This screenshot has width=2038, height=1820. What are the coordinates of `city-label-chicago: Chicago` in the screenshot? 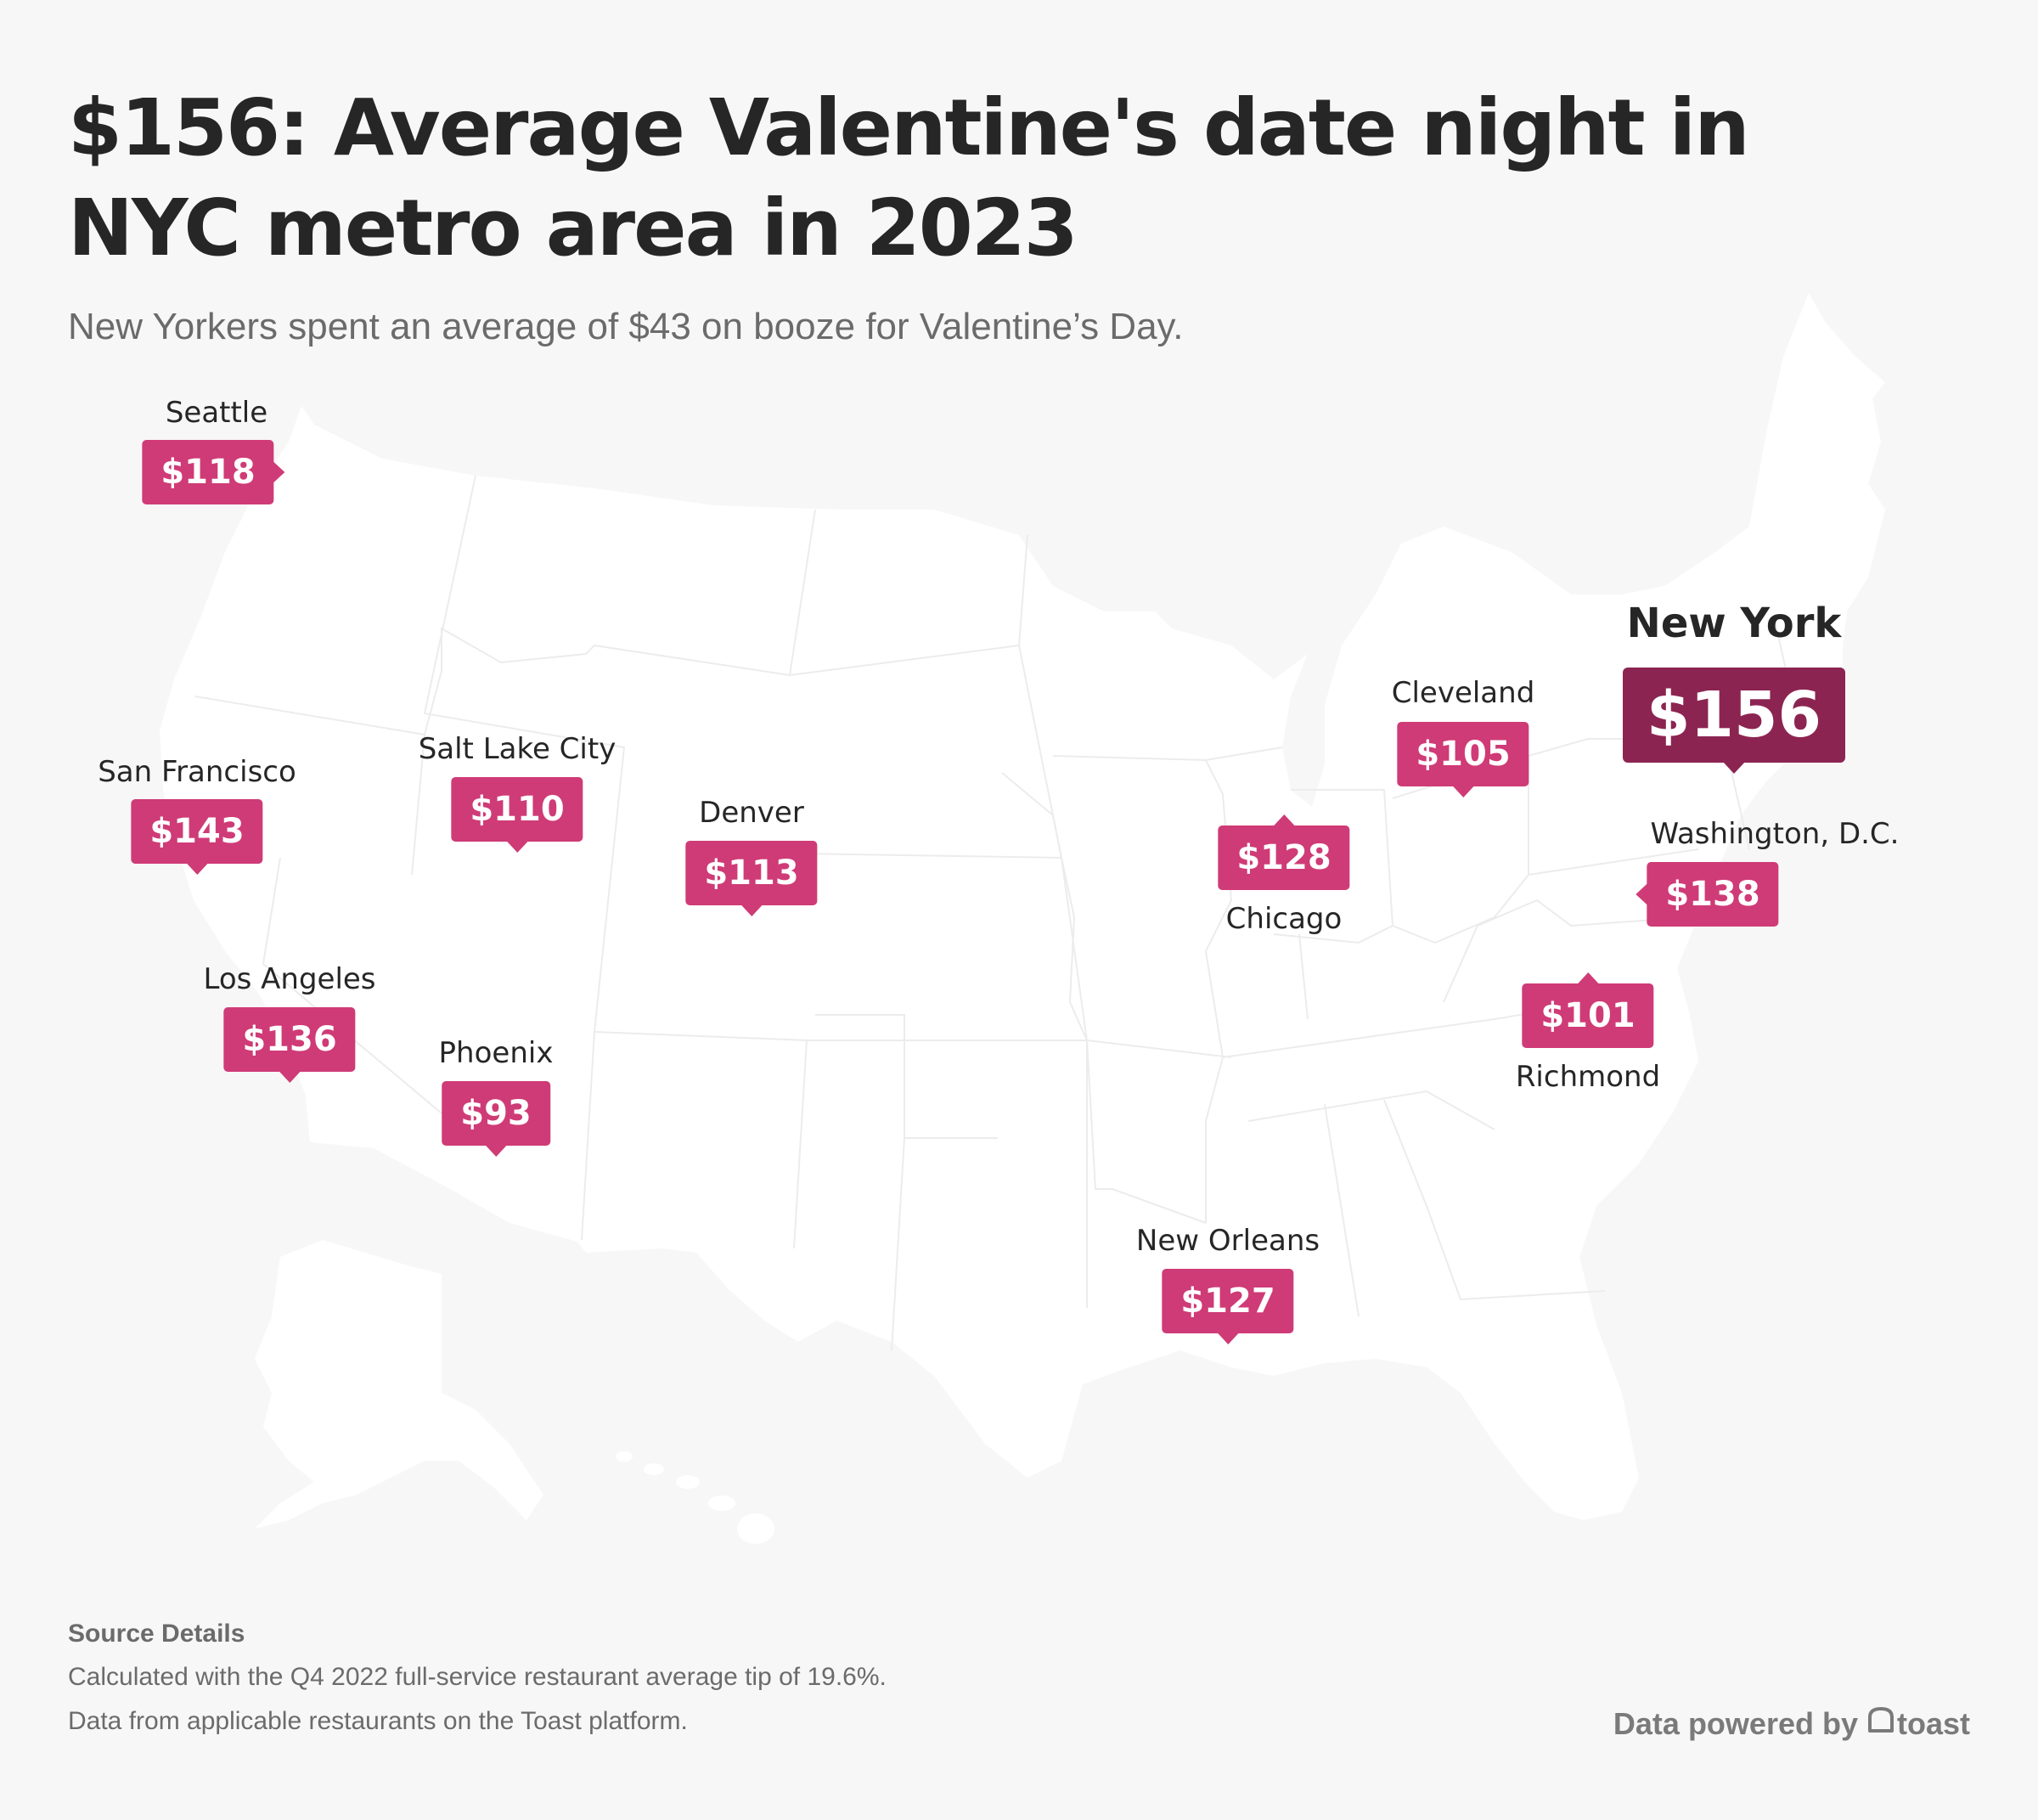 It's located at (1284, 919).